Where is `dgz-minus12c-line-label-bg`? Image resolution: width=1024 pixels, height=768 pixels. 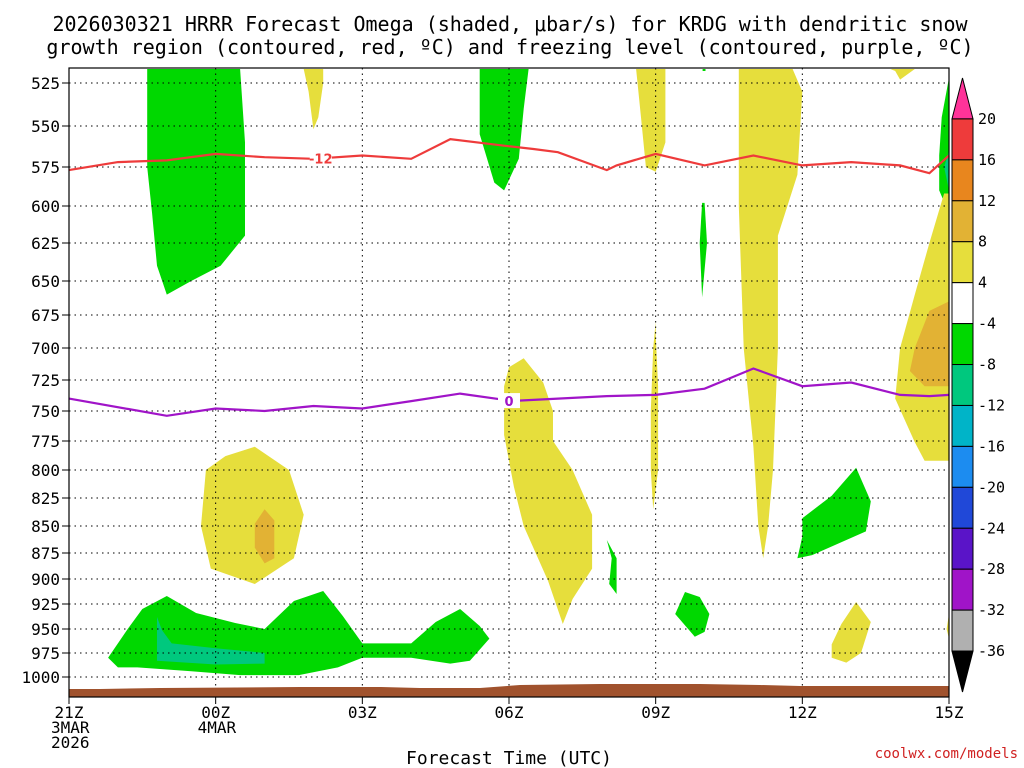 dgz-minus12c-line-label-bg is located at coordinates (320, 158).